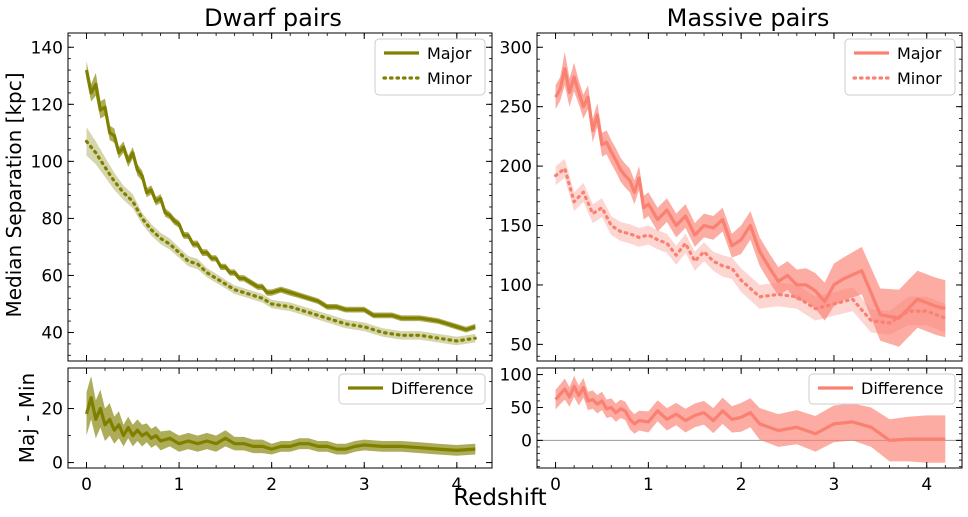  Describe the element at coordinates (52, 219) in the screenshot. I see `y-tick-label: 80` at that location.